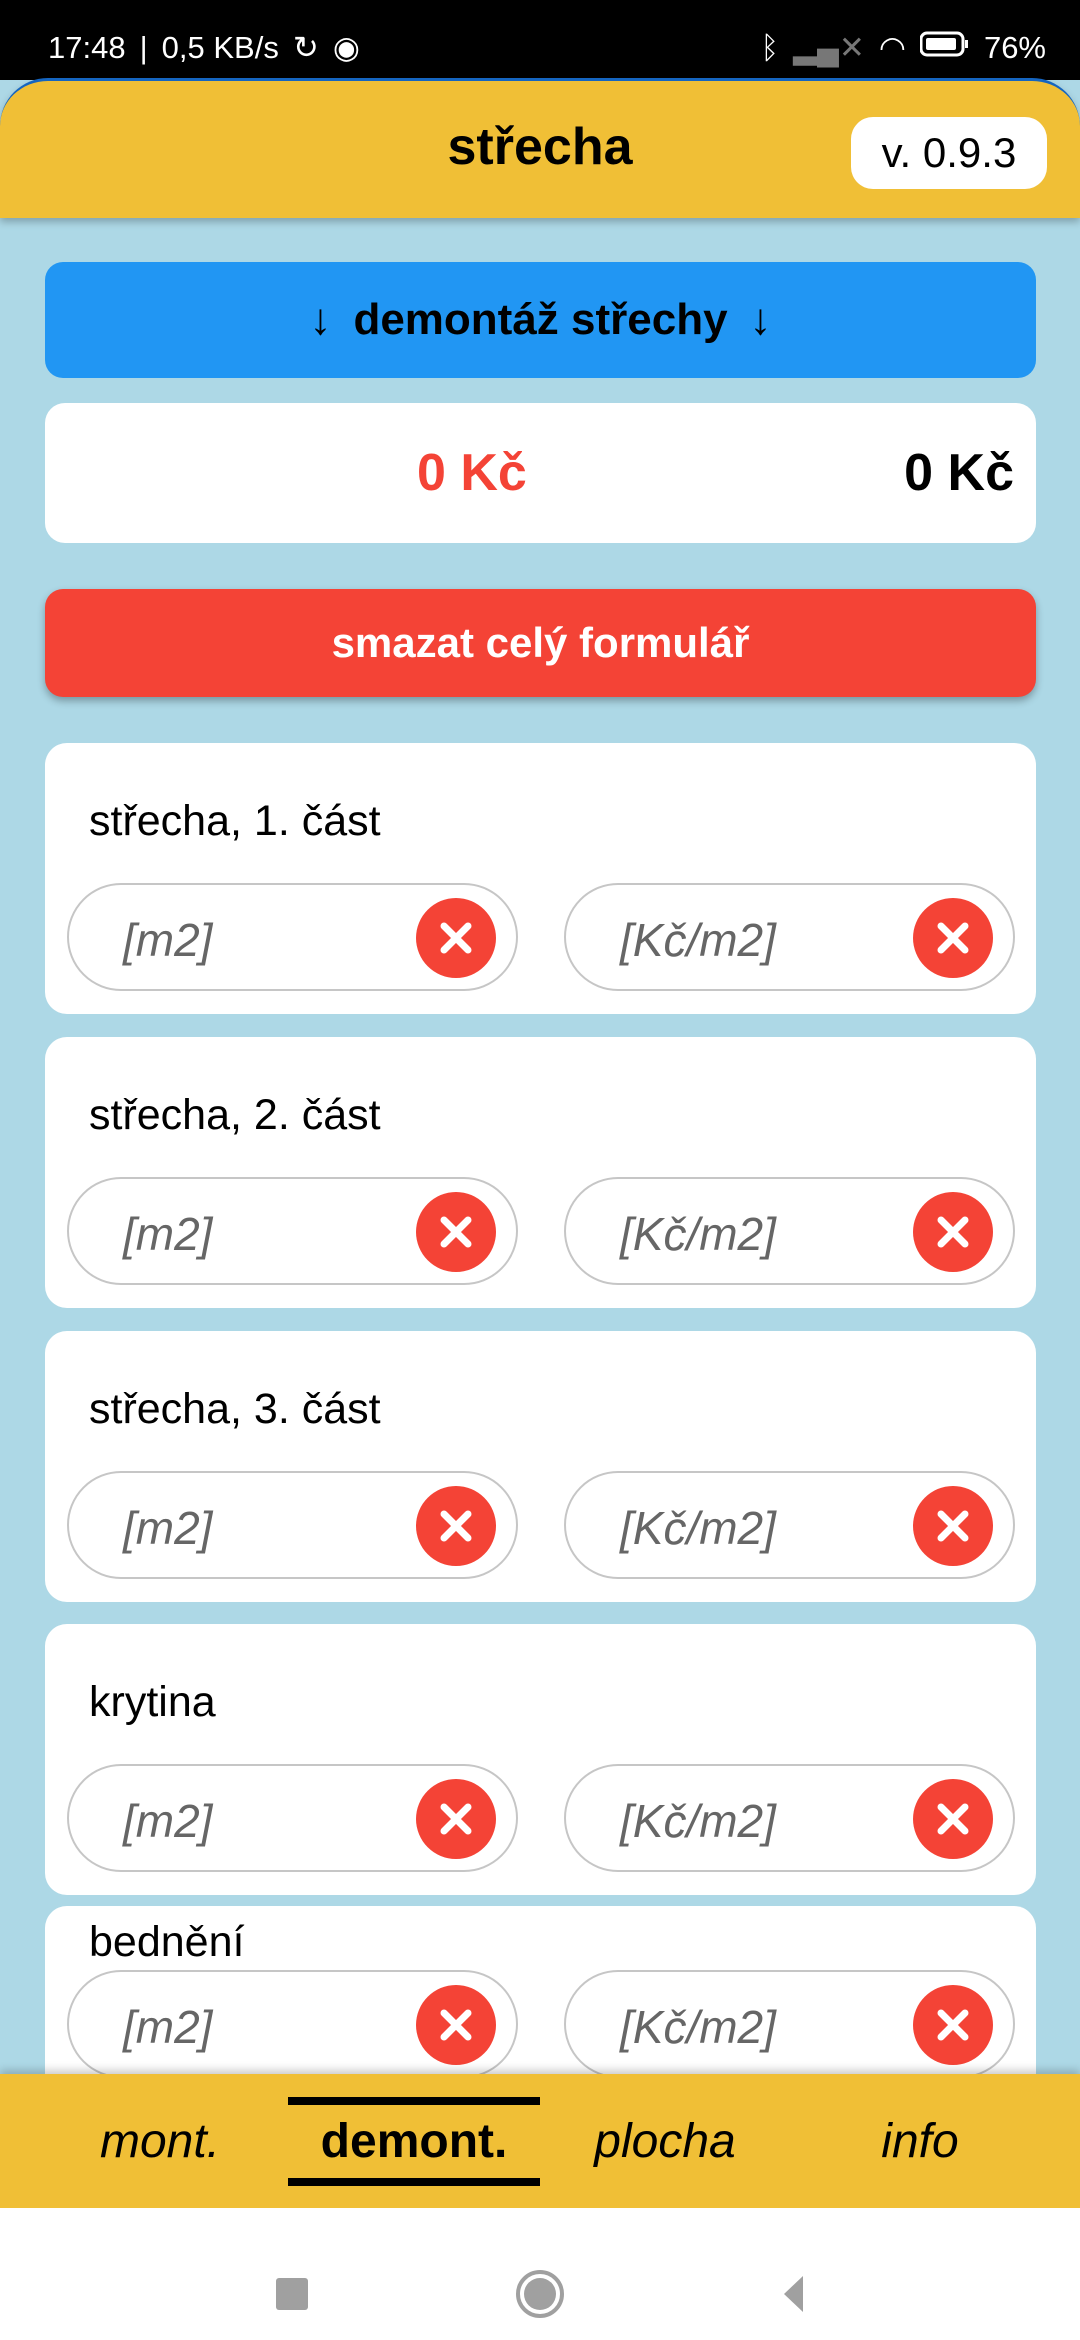 The image size is (1080, 2340). Describe the element at coordinates (949, 153) in the screenshot. I see `version-badge: v. 0.9.3` at that location.